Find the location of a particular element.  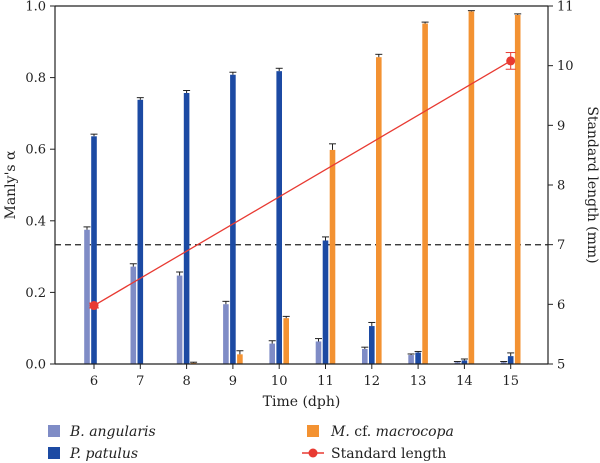

x-tick-label-13: 13 is located at coordinates (418, 381).